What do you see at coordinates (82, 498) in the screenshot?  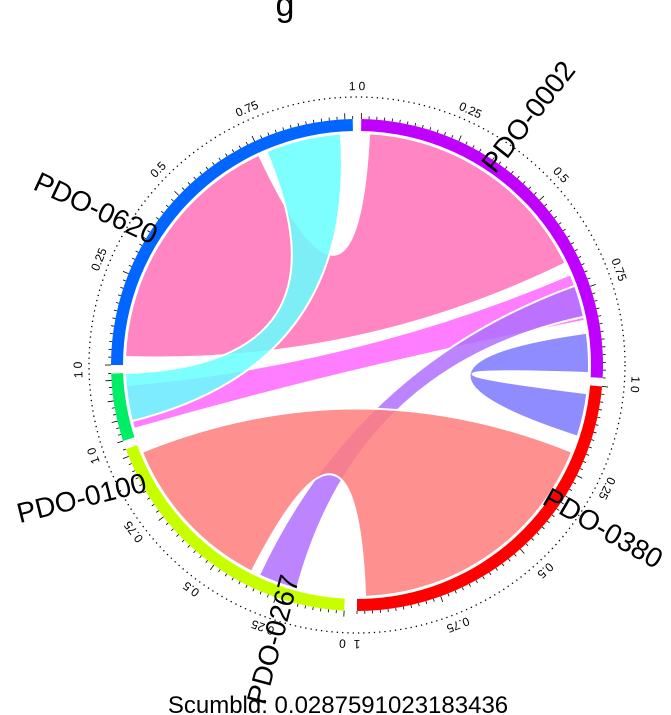 I see `sector-label-pdo-0100: PDO-0100` at bounding box center [82, 498].